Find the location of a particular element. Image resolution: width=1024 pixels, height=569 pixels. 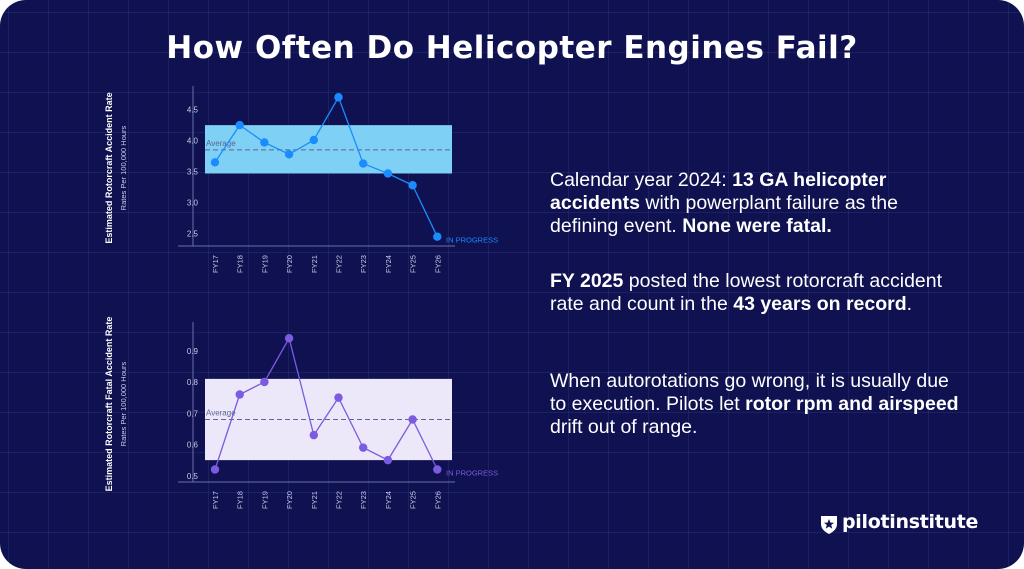

y-tick-label: 4.0 is located at coordinates (193, 141).